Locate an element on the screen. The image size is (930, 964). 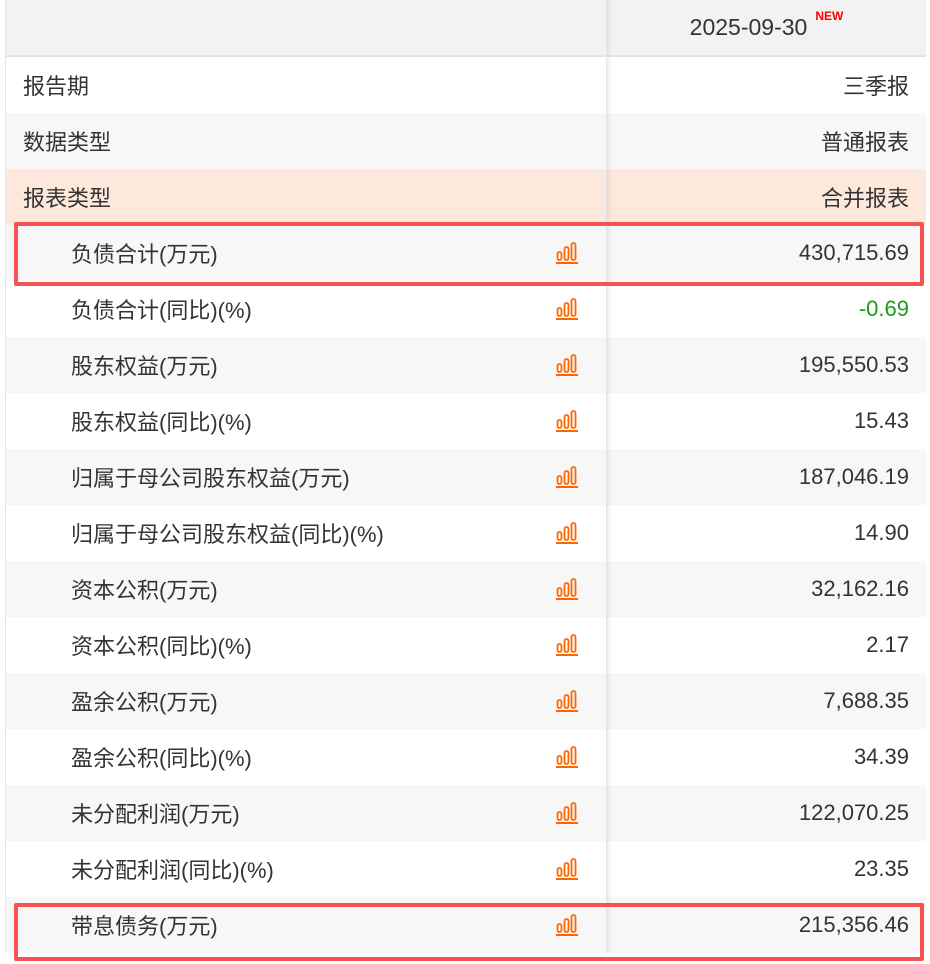
row-value-cell: 34.39 is located at coordinates (766, 757).